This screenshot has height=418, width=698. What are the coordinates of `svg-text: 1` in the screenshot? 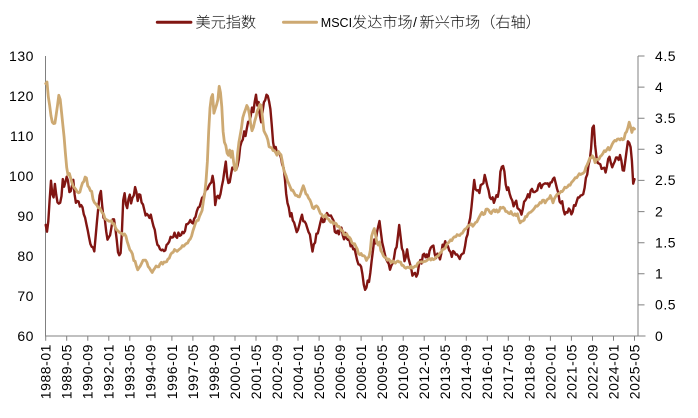 It's located at (659, 274).